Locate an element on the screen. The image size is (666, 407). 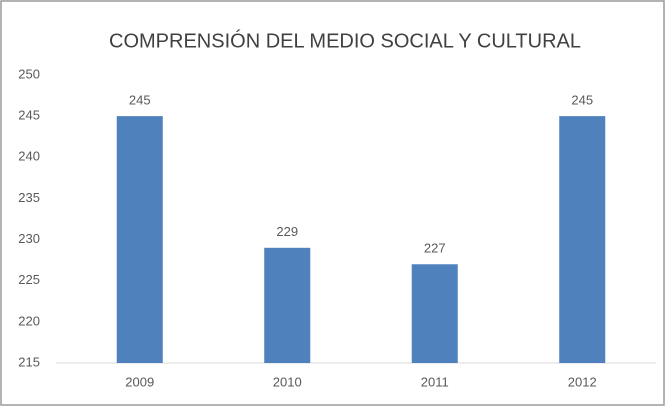
y-tick-label: 235 is located at coordinates (29, 197).